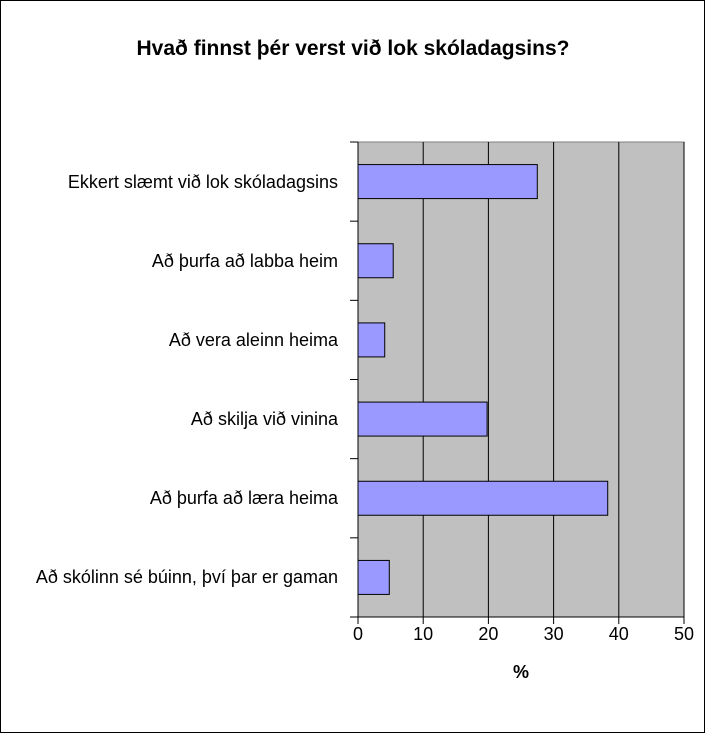 This screenshot has height=734, width=707. I want to click on y-tick-label: Að skilja við vinina, so click(264, 419).